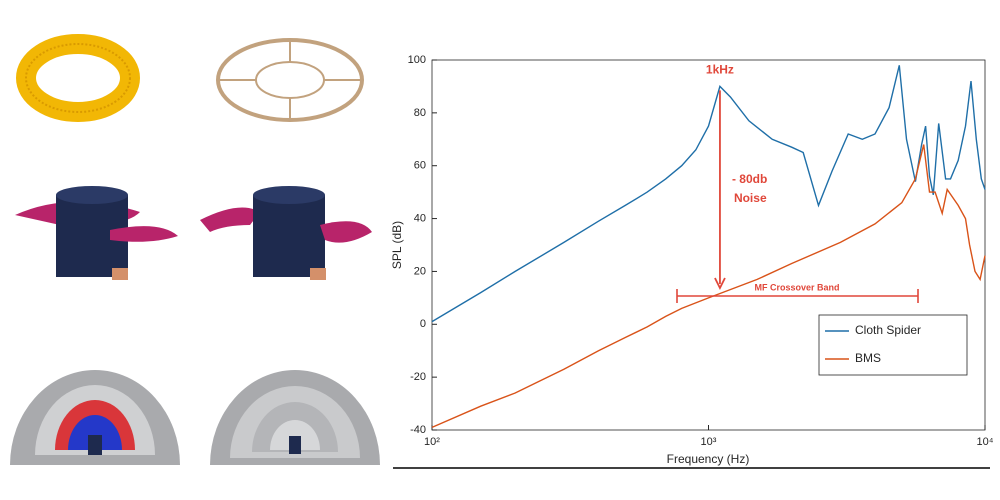 The image size is (1000, 500). I want to click on x-axis-label: Frequency (Hz), so click(708, 459).